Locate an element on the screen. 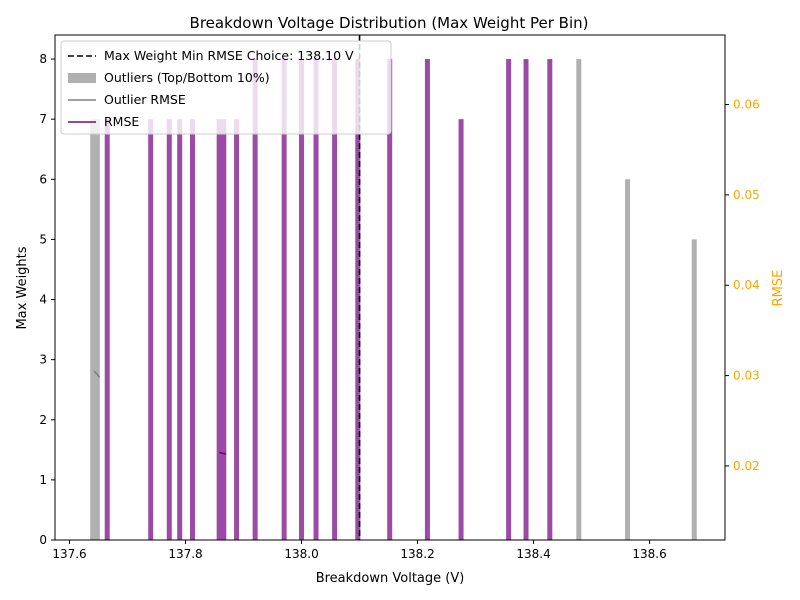  y-tick-label: 5 is located at coordinates (43, 239).